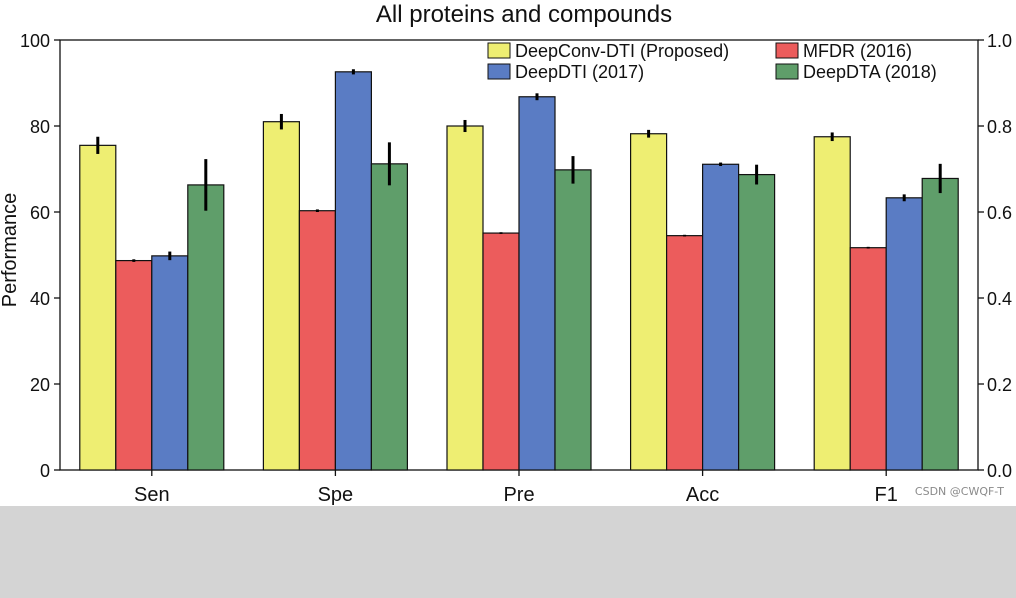 The image size is (1016, 598). What do you see at coordinates (518, 495) in the screenshot?
I see `x-tick-label: Pre` at bounding box center [518, 495].